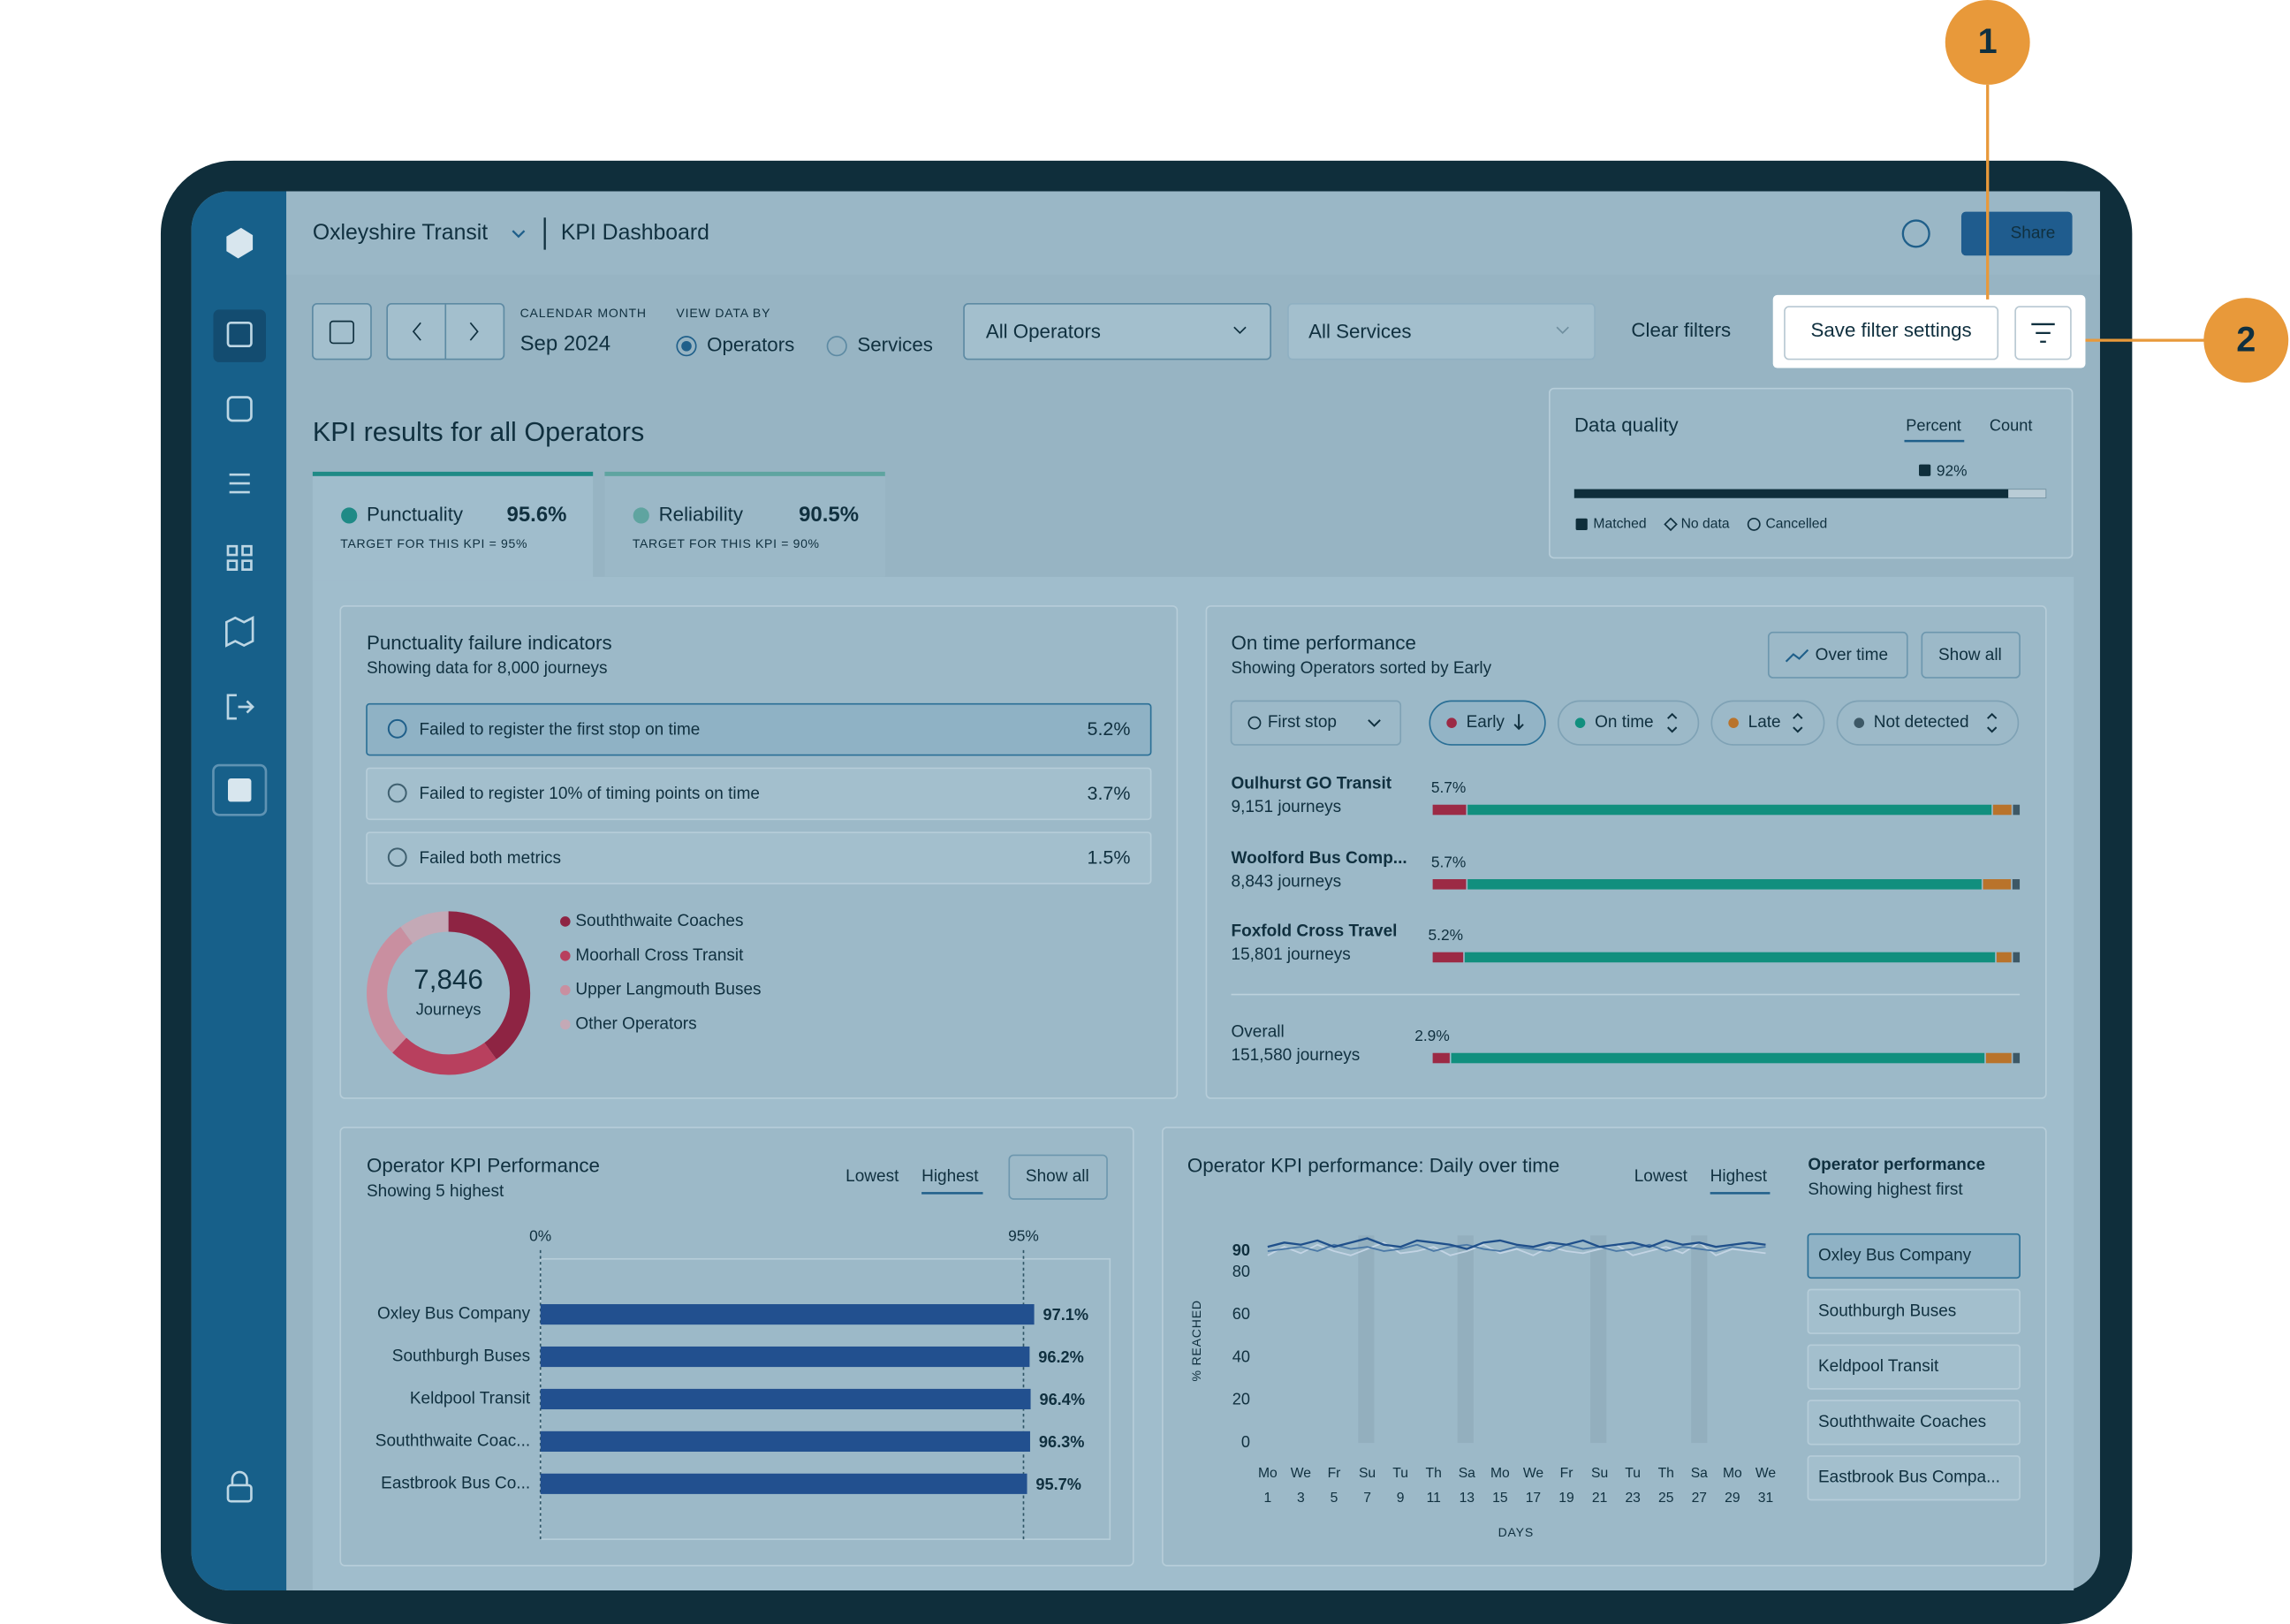 The image size is (2290, 1624). I want to click on indicator-value: 1.5%, so click(1109, 858).